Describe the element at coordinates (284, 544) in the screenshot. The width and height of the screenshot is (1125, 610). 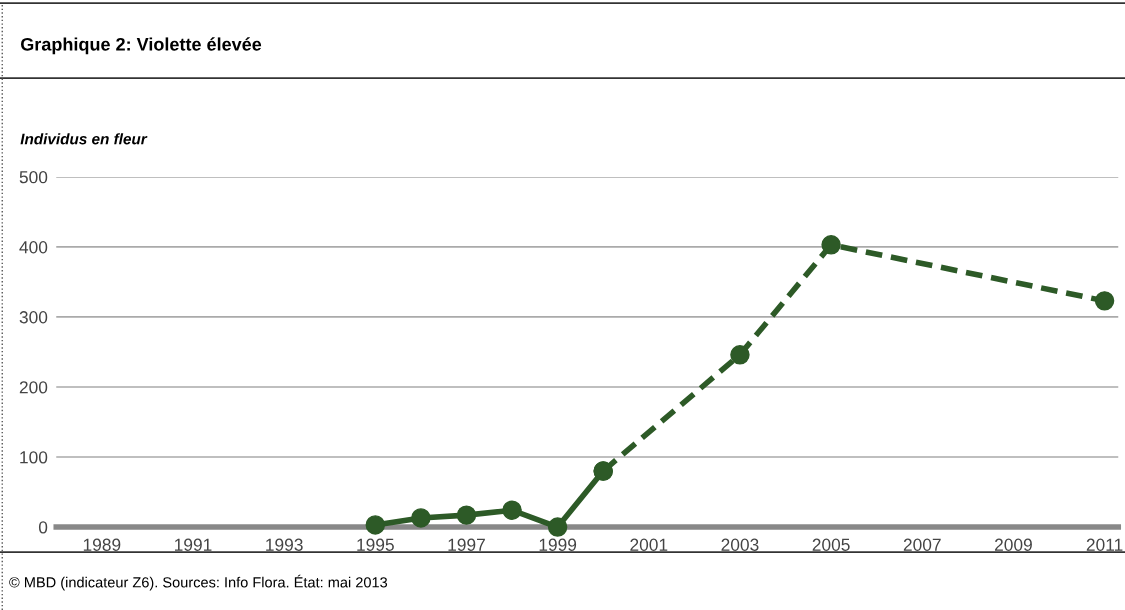
I see `x-tick-label: 1993` at that location.